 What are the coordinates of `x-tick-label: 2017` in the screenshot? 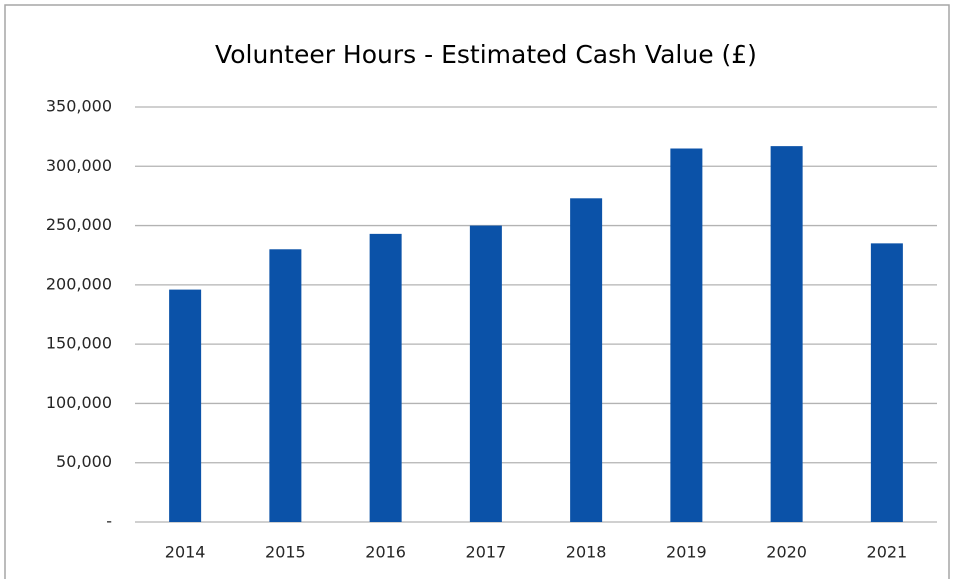 It's located at (486, 552).